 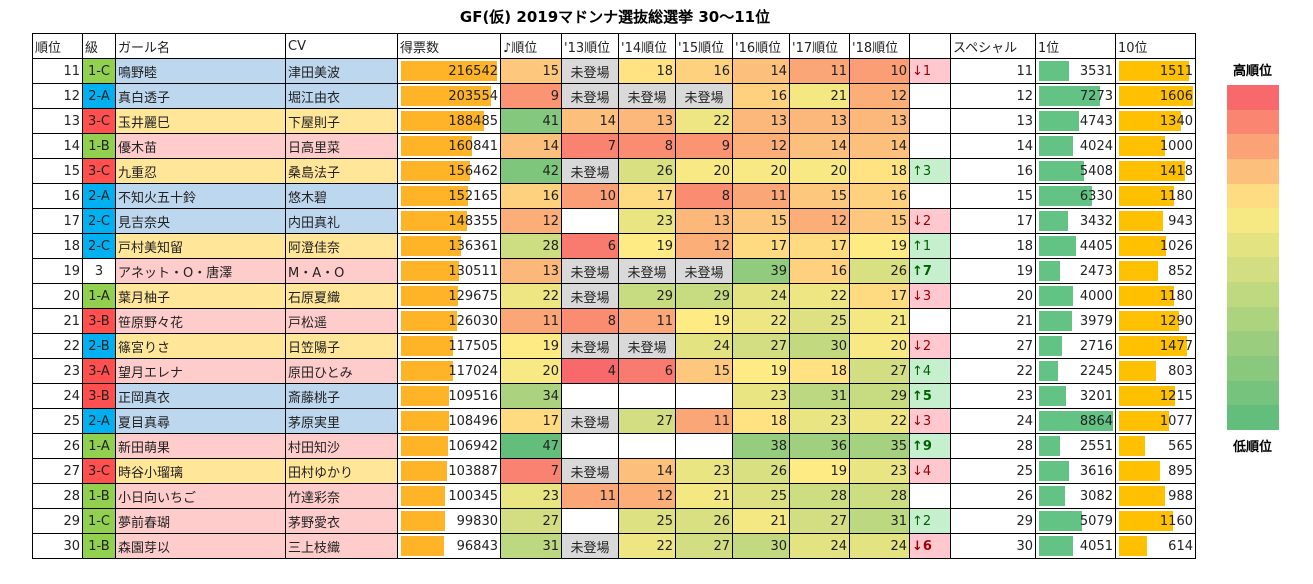 I want to click on votes-cell: 160841, so click(x=449, y=146).